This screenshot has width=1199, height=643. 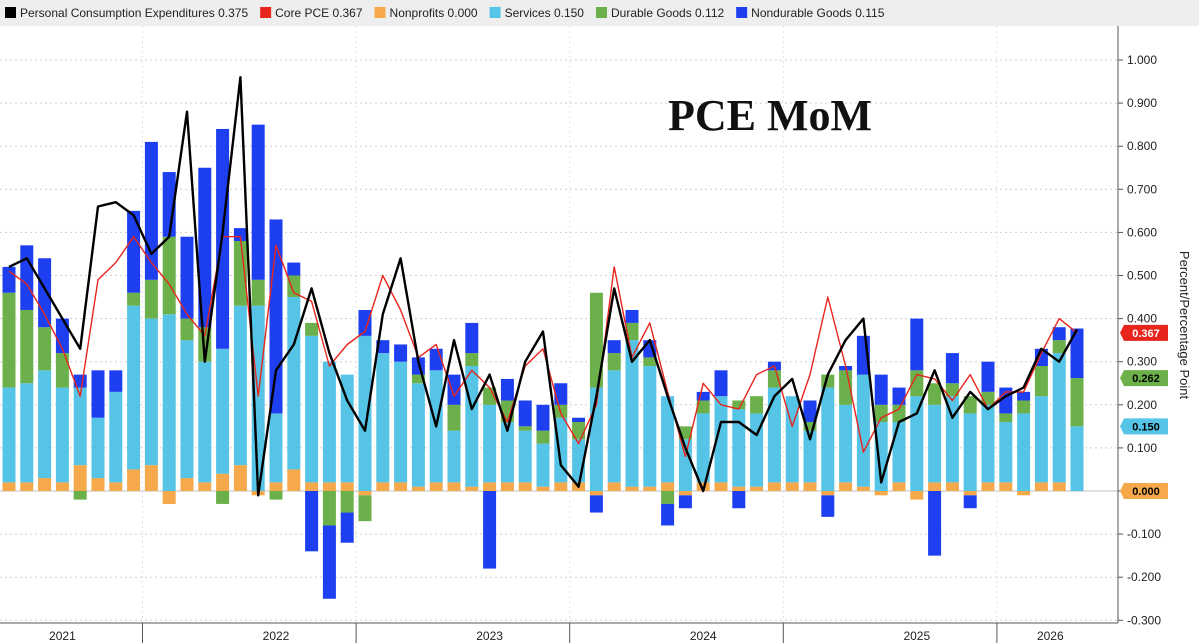 I want to click on end-value-tags: 0.367 0.262 0.150 0.000, so click(x=1144, y=411).